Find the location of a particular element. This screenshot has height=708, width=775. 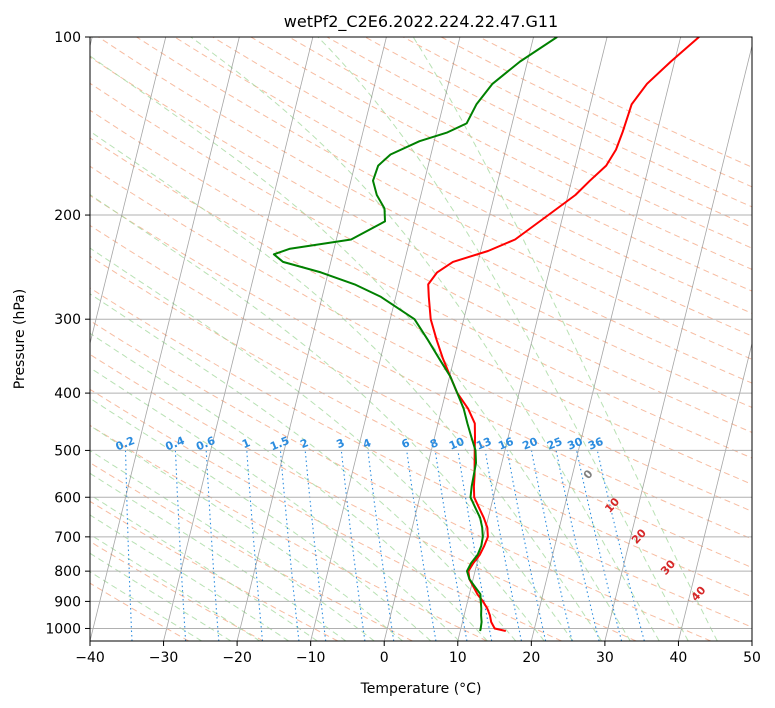

y-tick-label: 200 is located at coordinates (67, 216).